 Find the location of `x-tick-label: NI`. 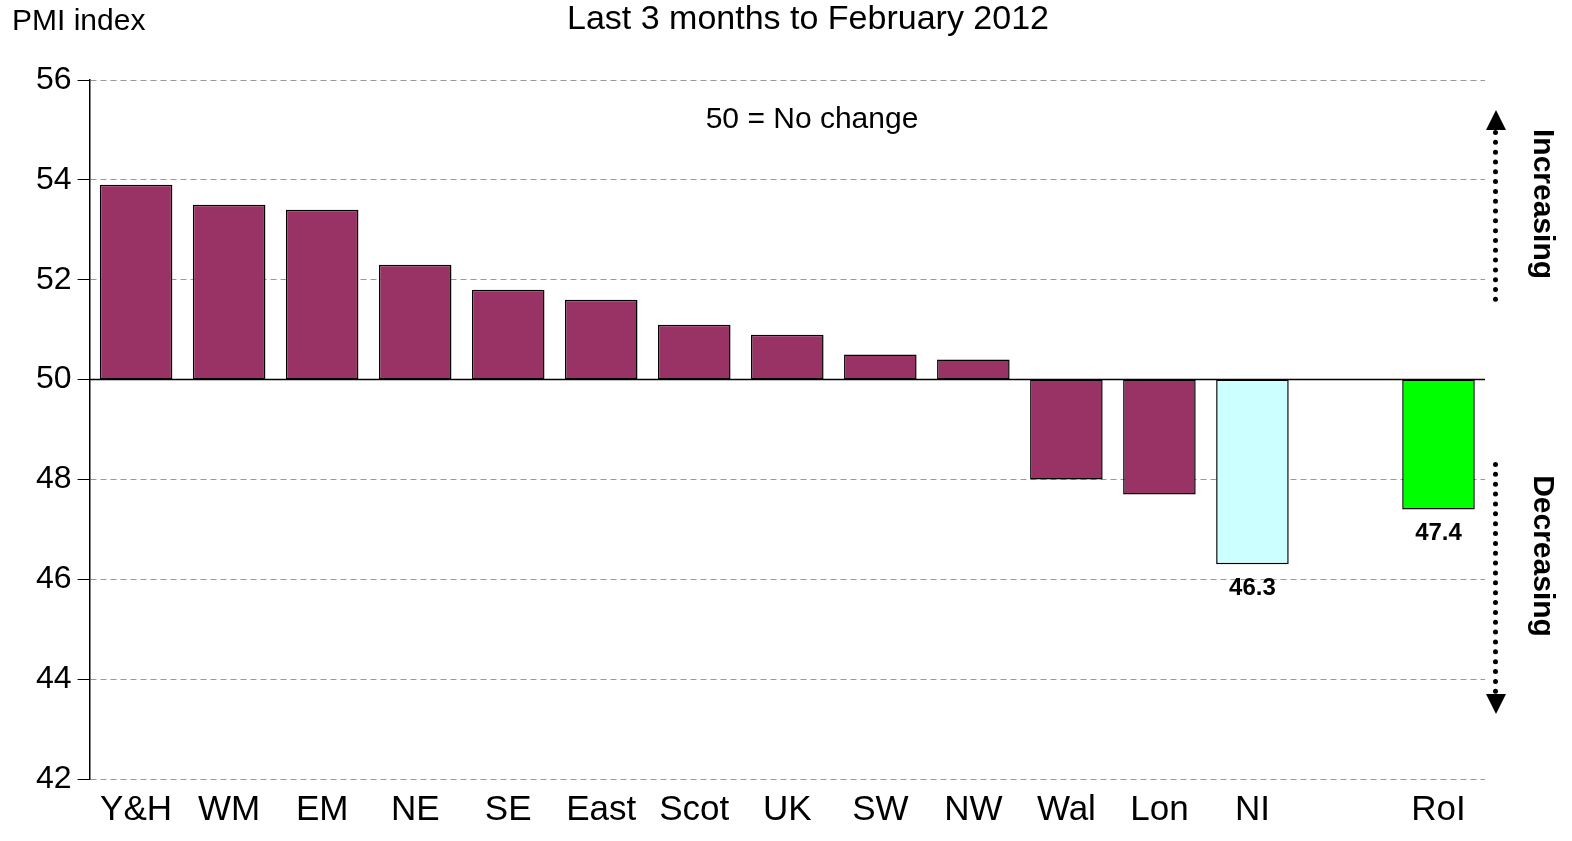

x-tick-label: NI is located at coordinates (1252, 807).